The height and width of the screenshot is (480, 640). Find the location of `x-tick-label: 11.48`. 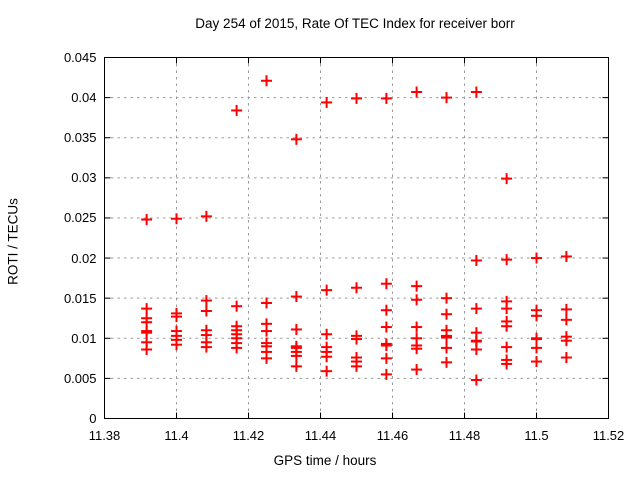

x-tick-label: 11.48 is located at coordinates (464, 435).